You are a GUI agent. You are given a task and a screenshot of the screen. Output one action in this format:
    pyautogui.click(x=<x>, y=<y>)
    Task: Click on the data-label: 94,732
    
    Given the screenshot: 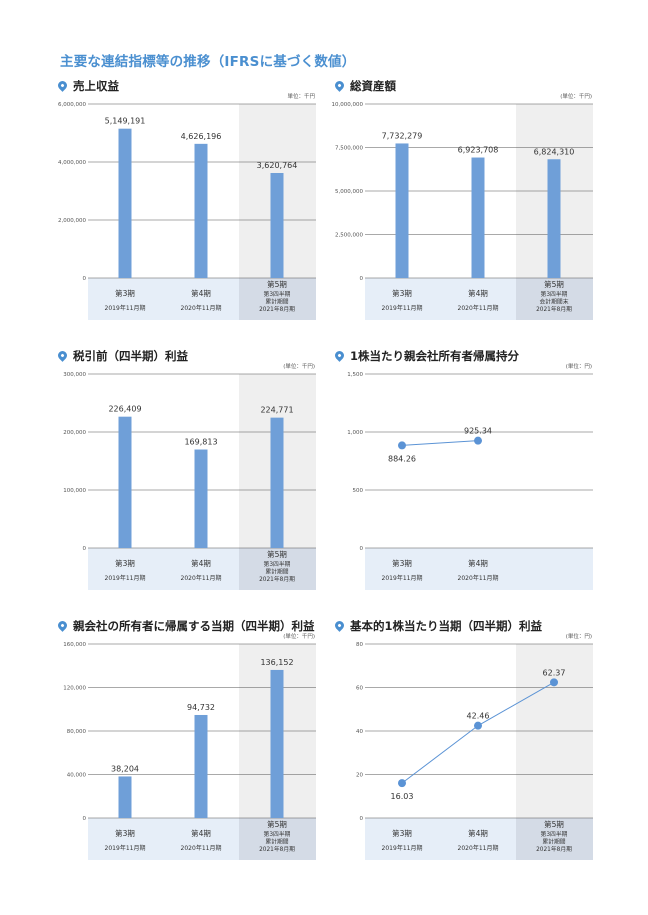 What is the action you would take?
    pyautogui.click(x=201, y=707)
    